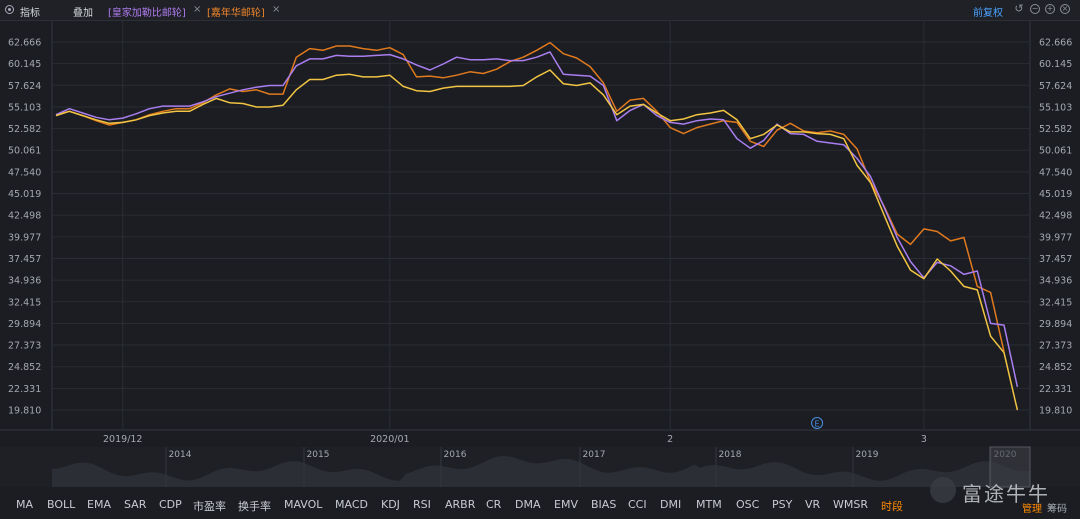  I want to click on chart-toolbar: 指标 叠加 [皇家加勒比邮轮] × [嘉年华邮轮] × 前复权 ↺ − + ×, so click(540, 10).